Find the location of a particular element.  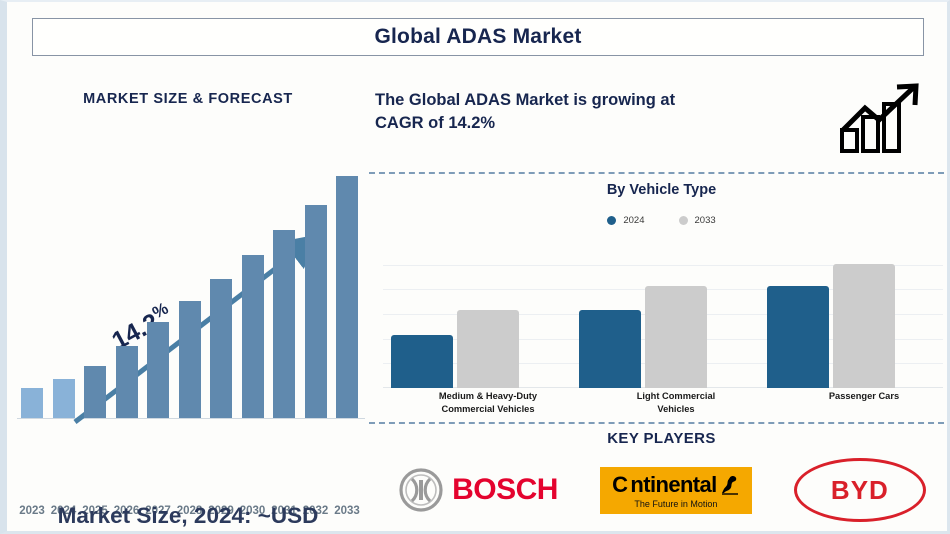

year-label-2032: 2032 is located at coordinates (315, 511).